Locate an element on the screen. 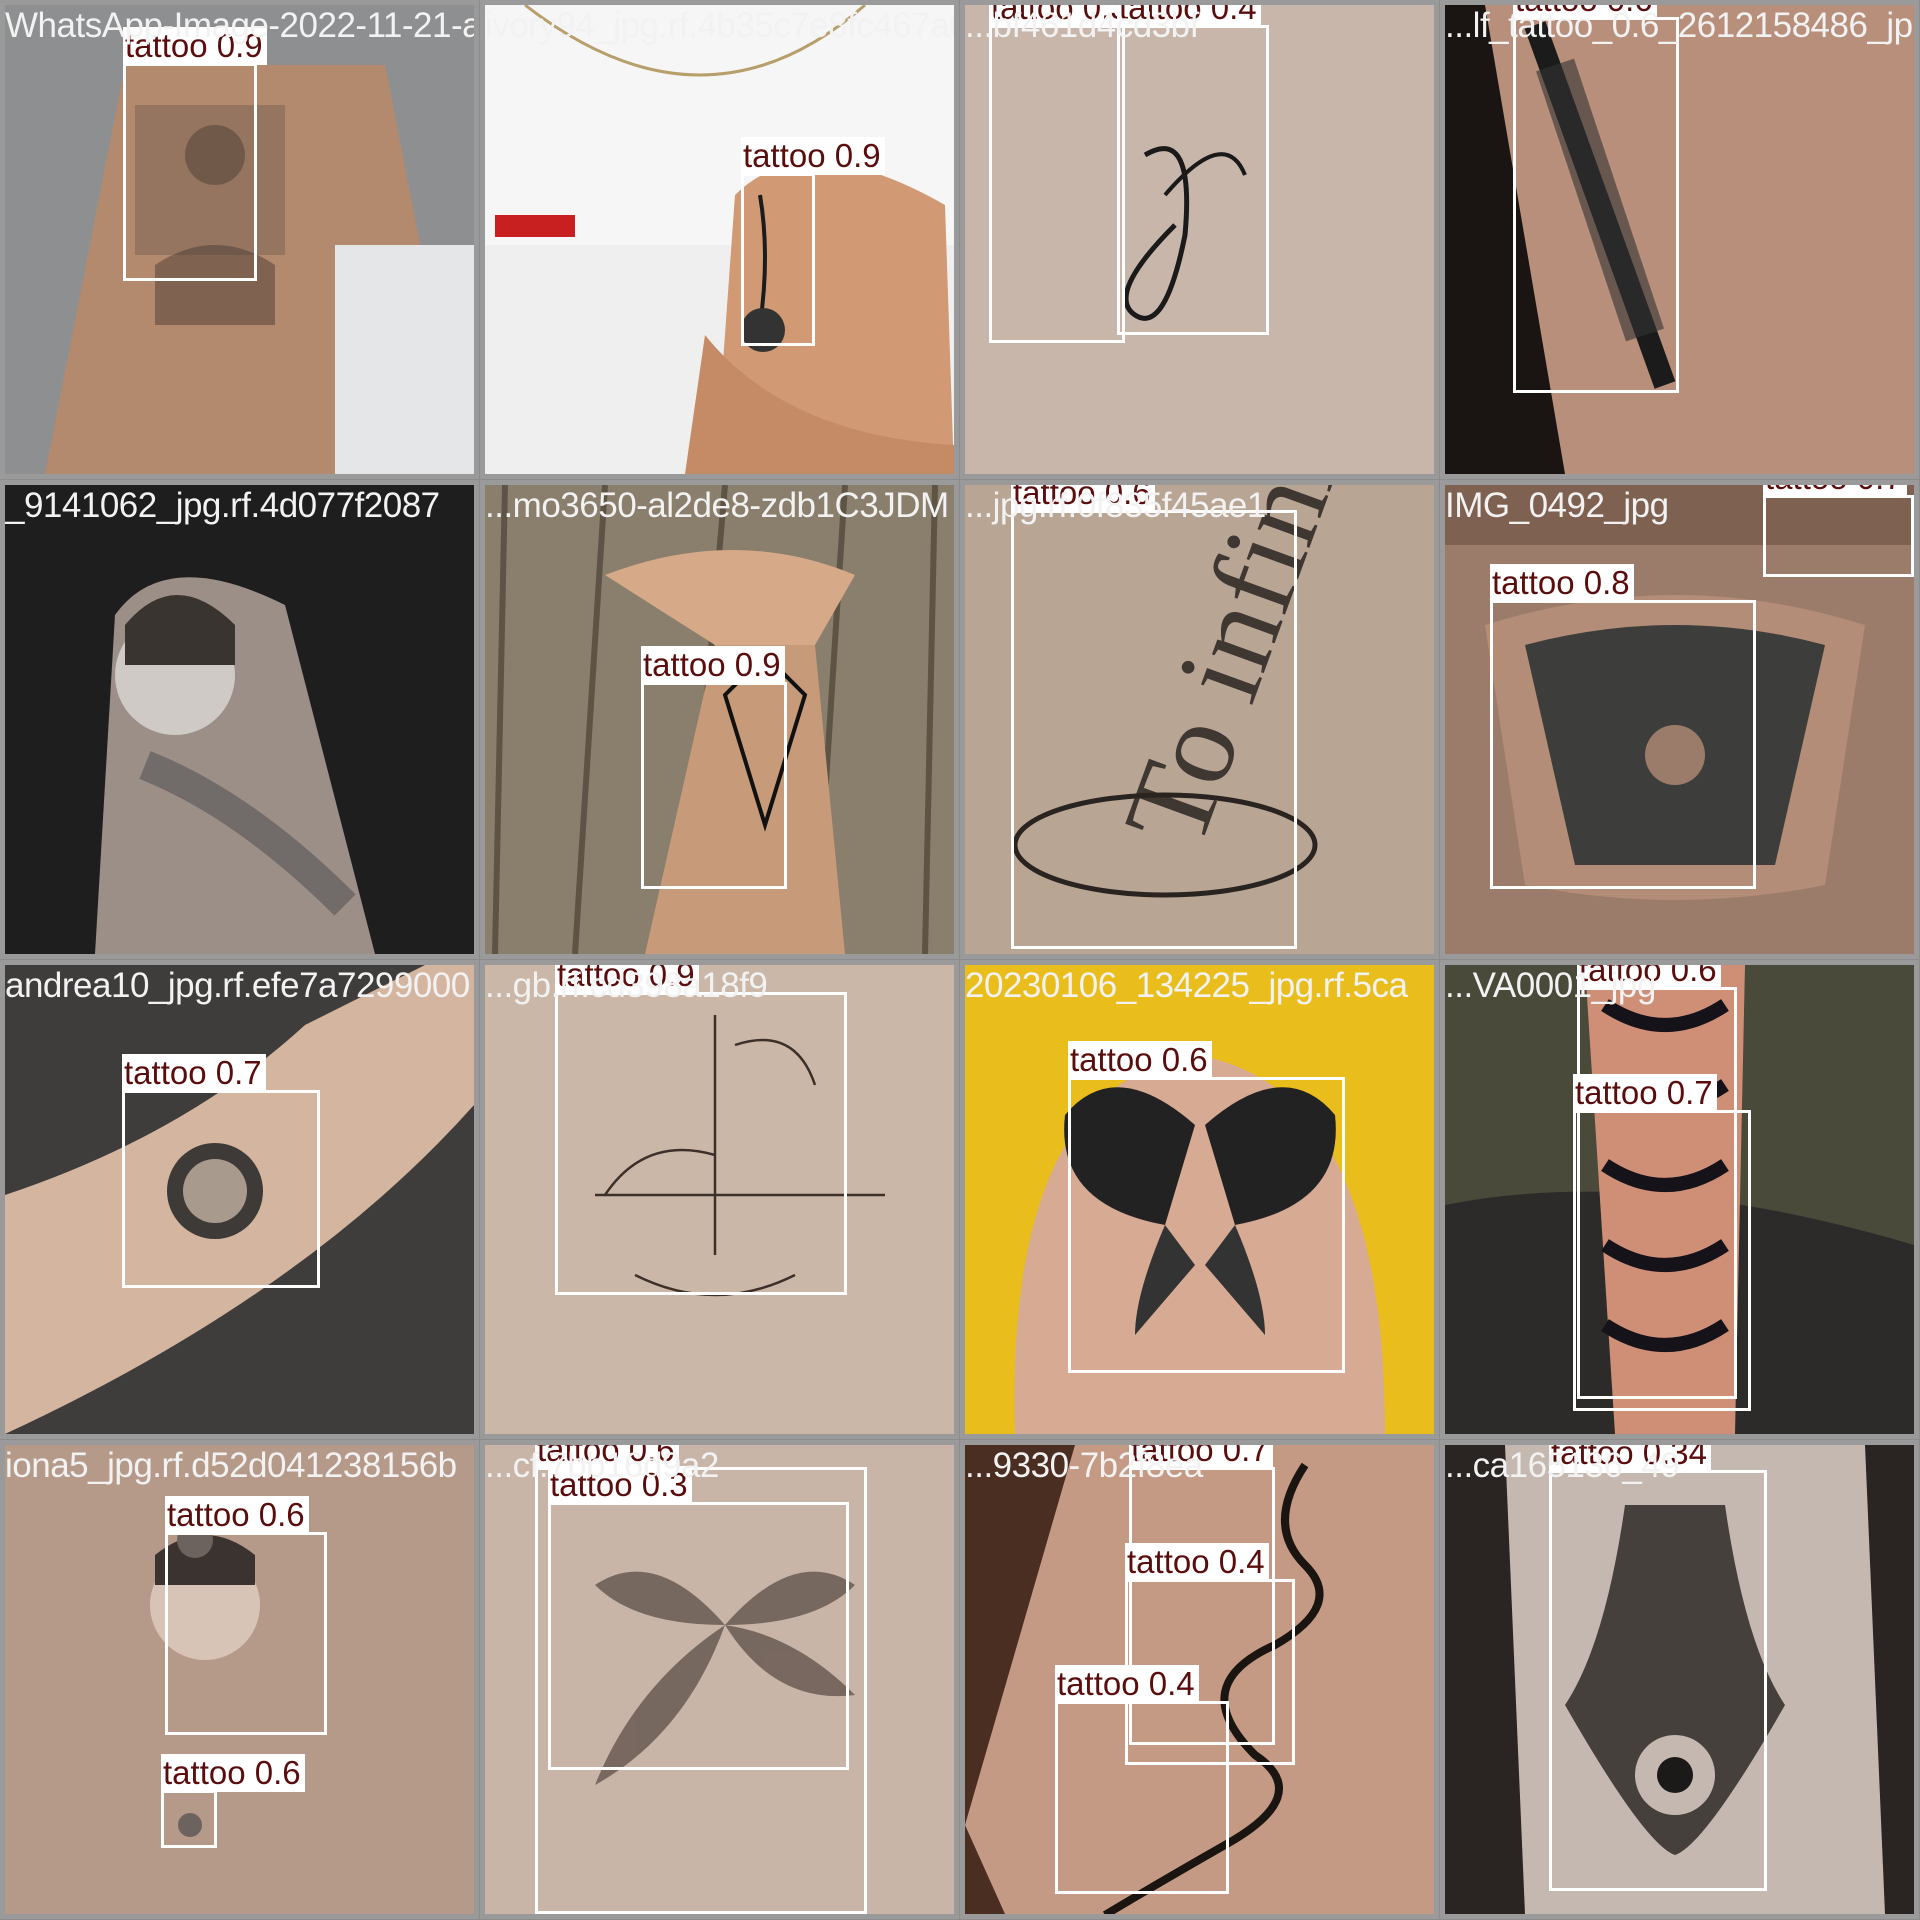 Image resolution: width=1920 pixels, height=1920 pixels. detection-box: tattoo 0.8 is located at coordinates (1623, 726).